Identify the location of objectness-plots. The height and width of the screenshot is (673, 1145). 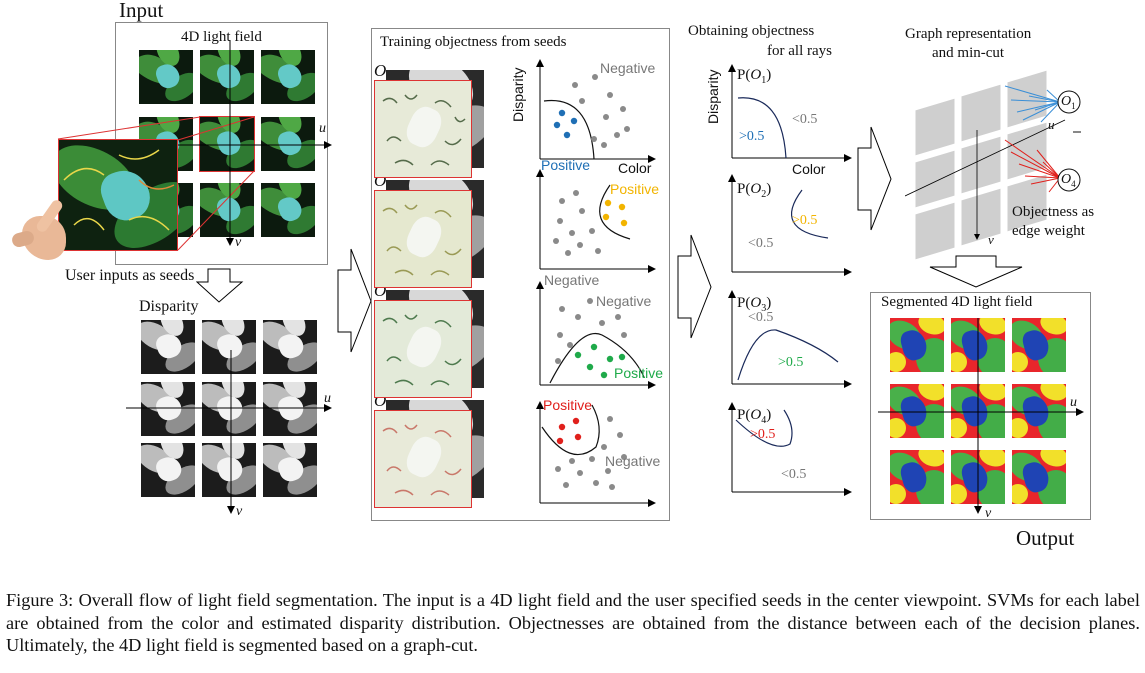
(790, 280).